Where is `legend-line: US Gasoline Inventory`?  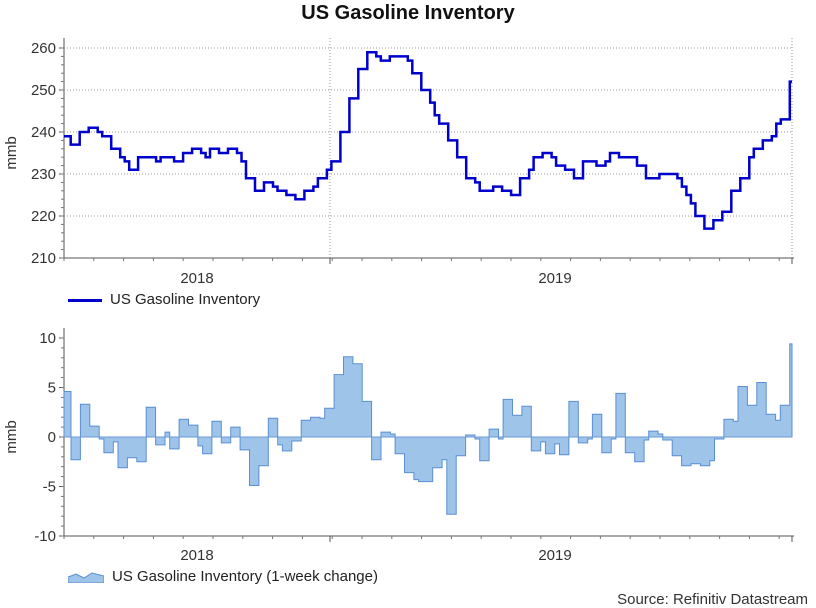
legend-line: US Gasoline Inventory is located at coordinates (164, 299).